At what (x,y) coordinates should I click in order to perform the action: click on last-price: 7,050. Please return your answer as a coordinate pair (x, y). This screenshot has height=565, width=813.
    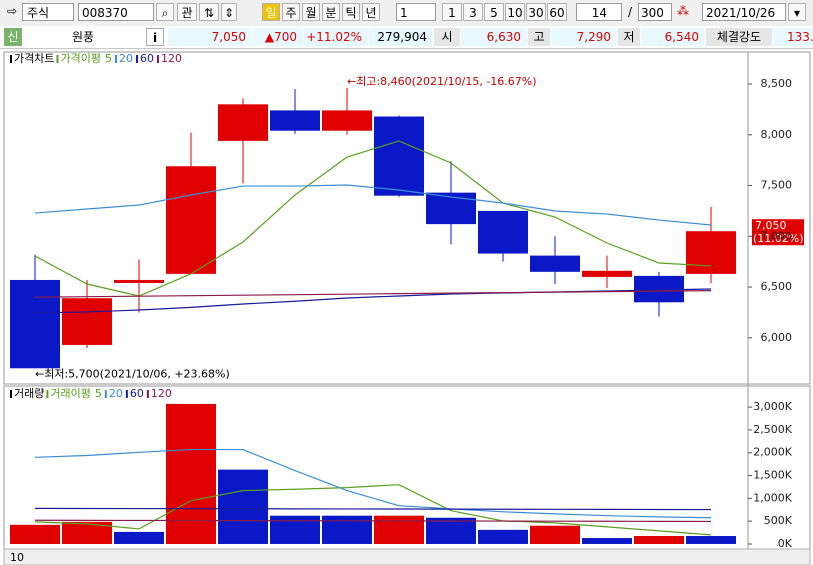
    Looking at the image, I should click on (771, 225).